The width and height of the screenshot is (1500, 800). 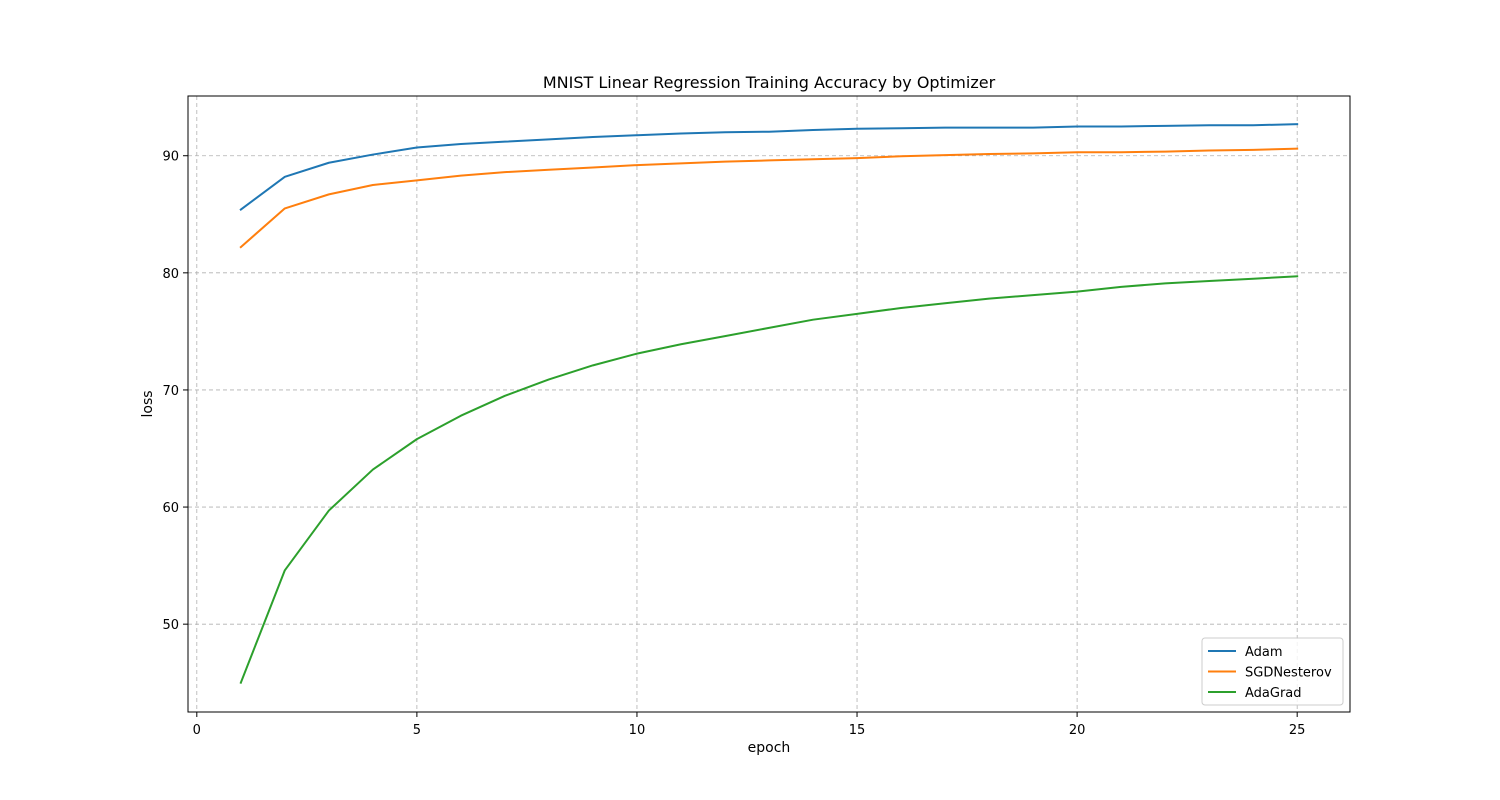 What do you see at coordinates (769, 748) in the screenshot?
I see `x-axis-label: epoch` at bounding box center [769, 748].